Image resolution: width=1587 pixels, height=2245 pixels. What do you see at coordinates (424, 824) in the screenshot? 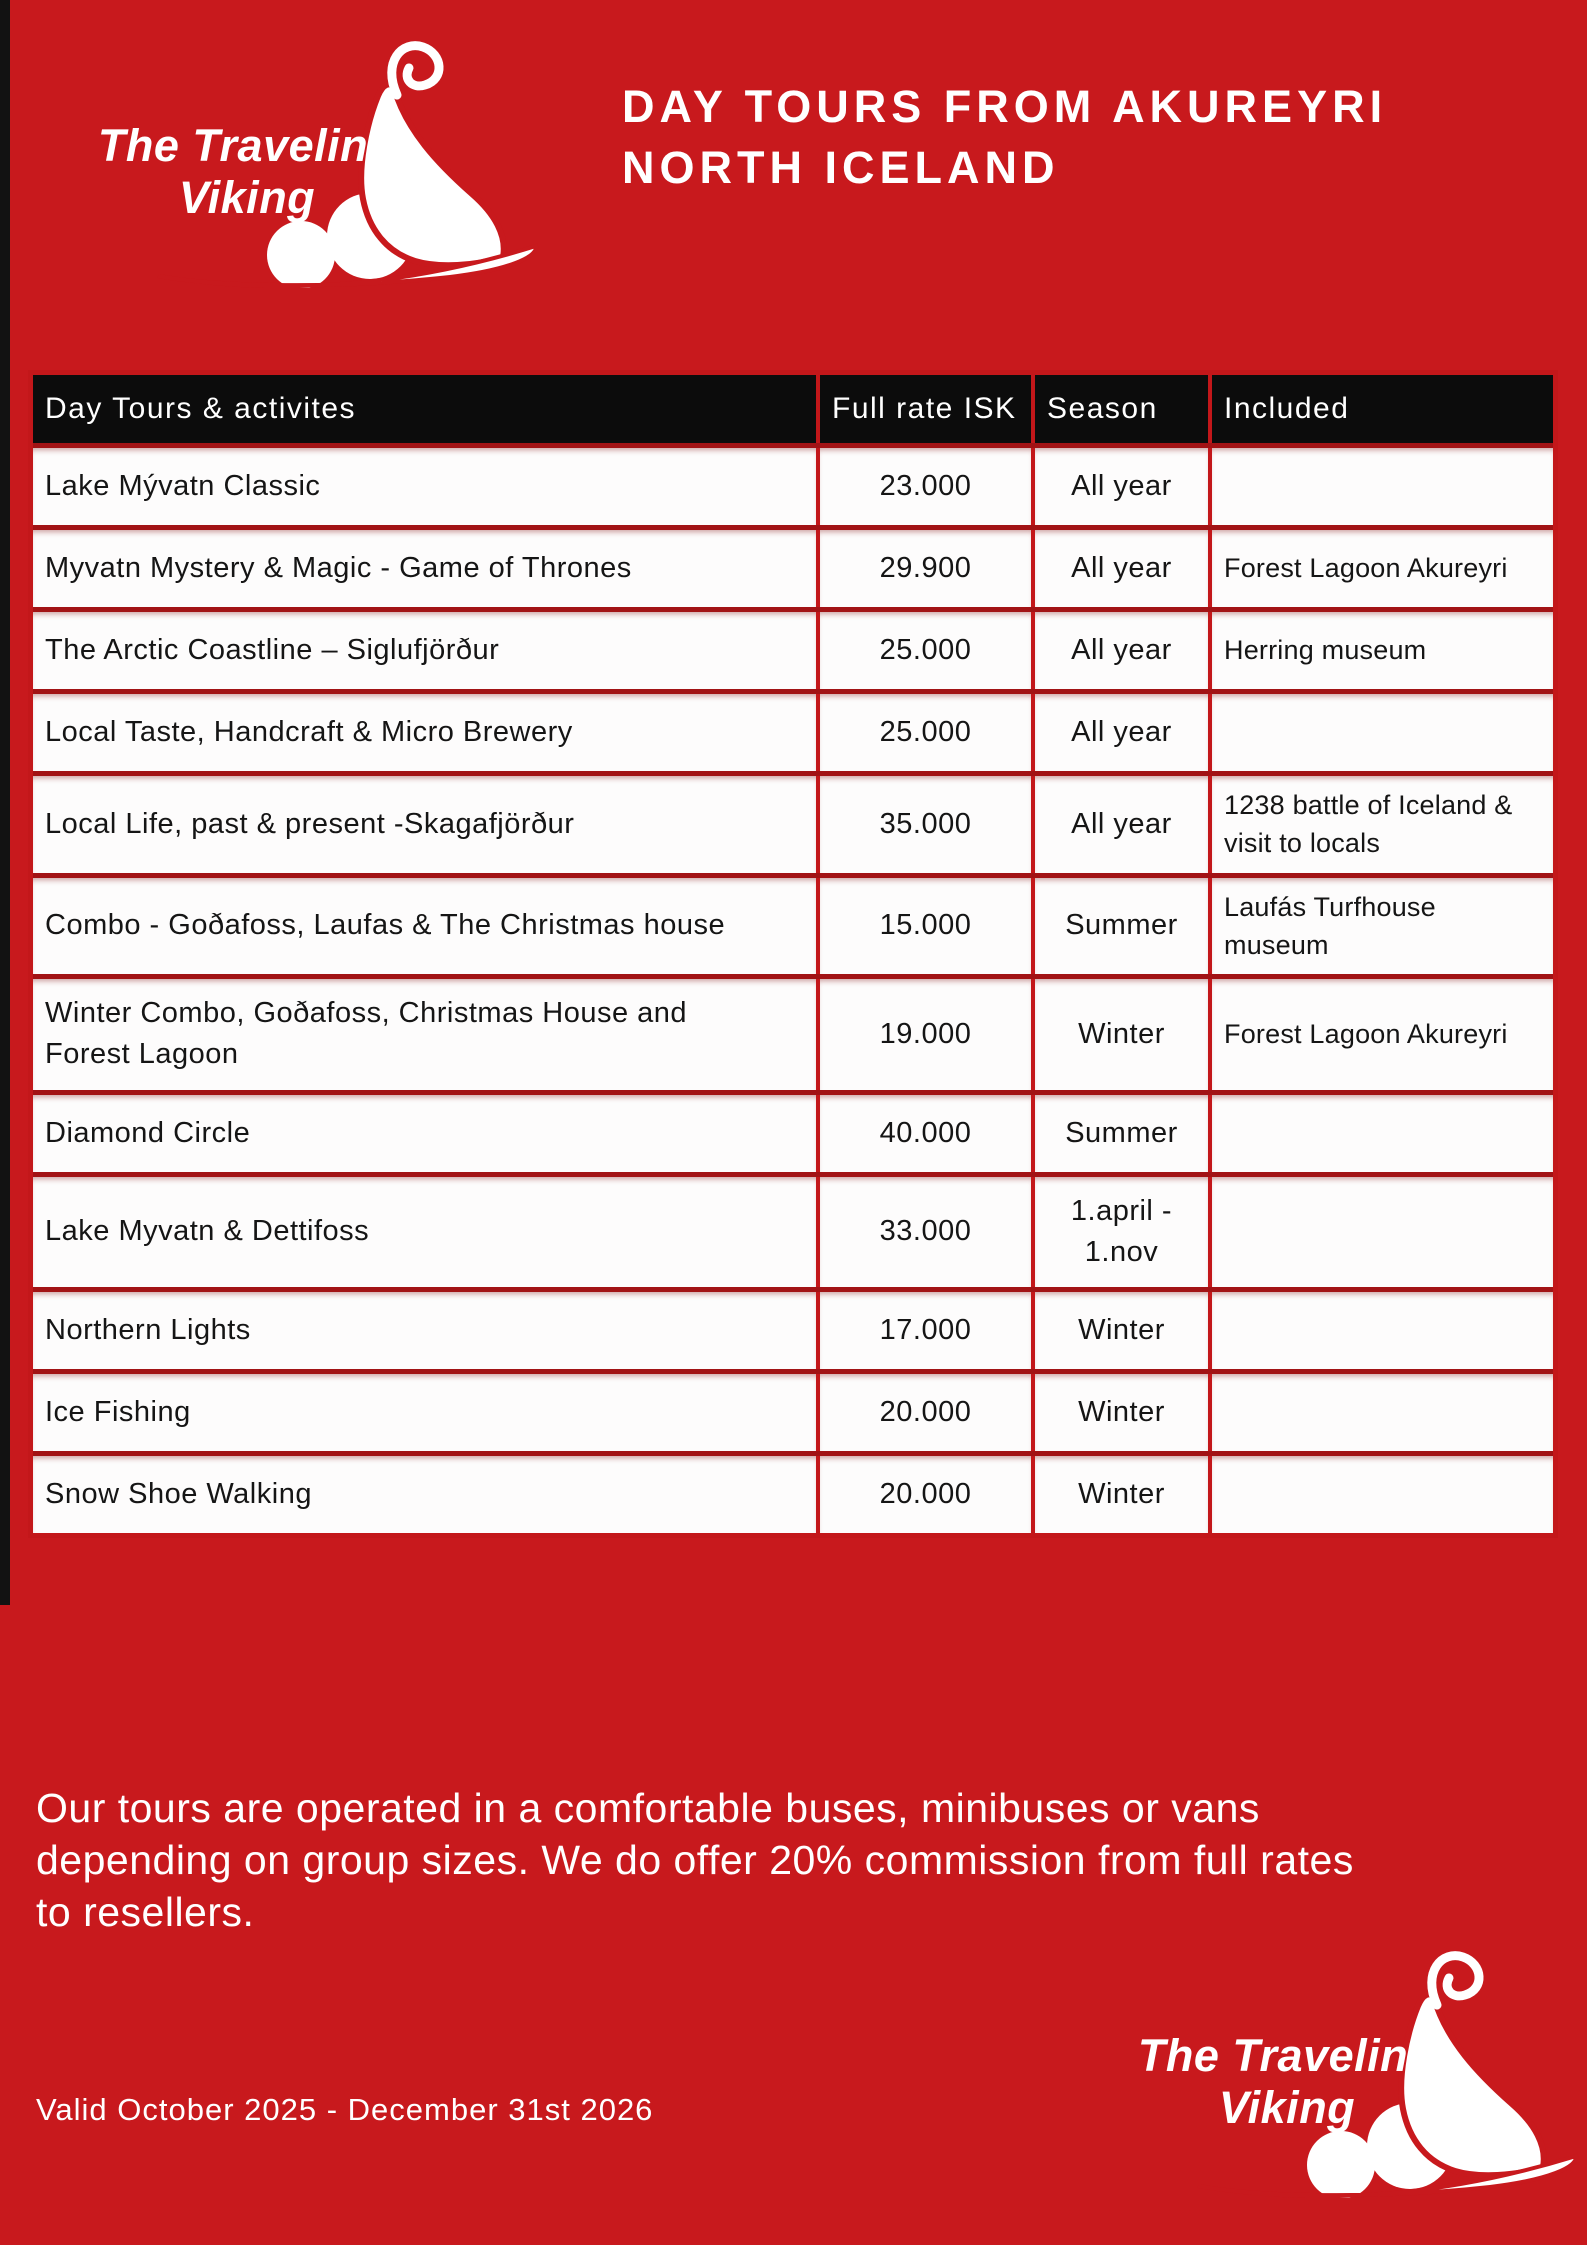
I see `tour-name-cell: Local Life, past & present -Skagafjörður` at bounding box center [424, 824].